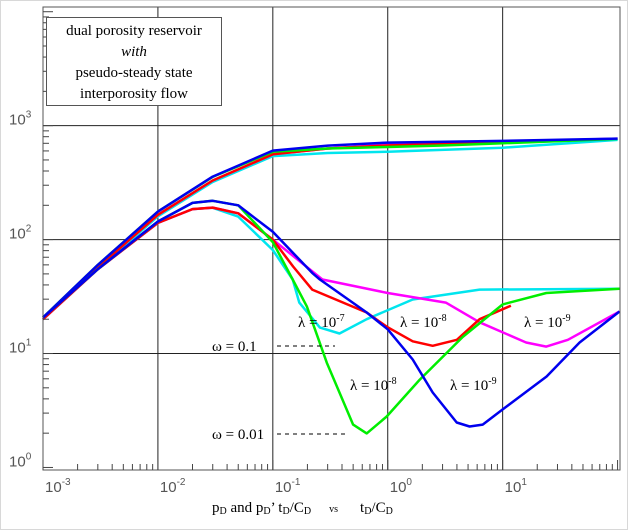 The height and width of the screenshot is (530, 628). Describe the element at coordinates (245, 508) in the screenshot. I see `xlabel-part: and p` at that location.